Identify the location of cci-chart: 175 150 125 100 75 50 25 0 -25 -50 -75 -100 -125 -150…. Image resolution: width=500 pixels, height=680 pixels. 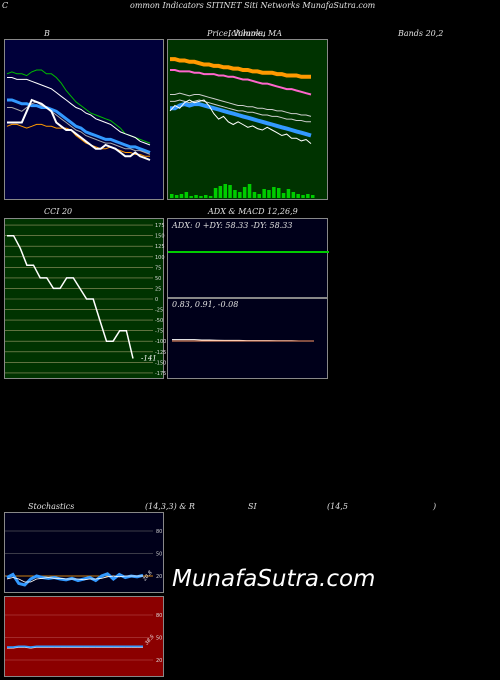
(85, 300).